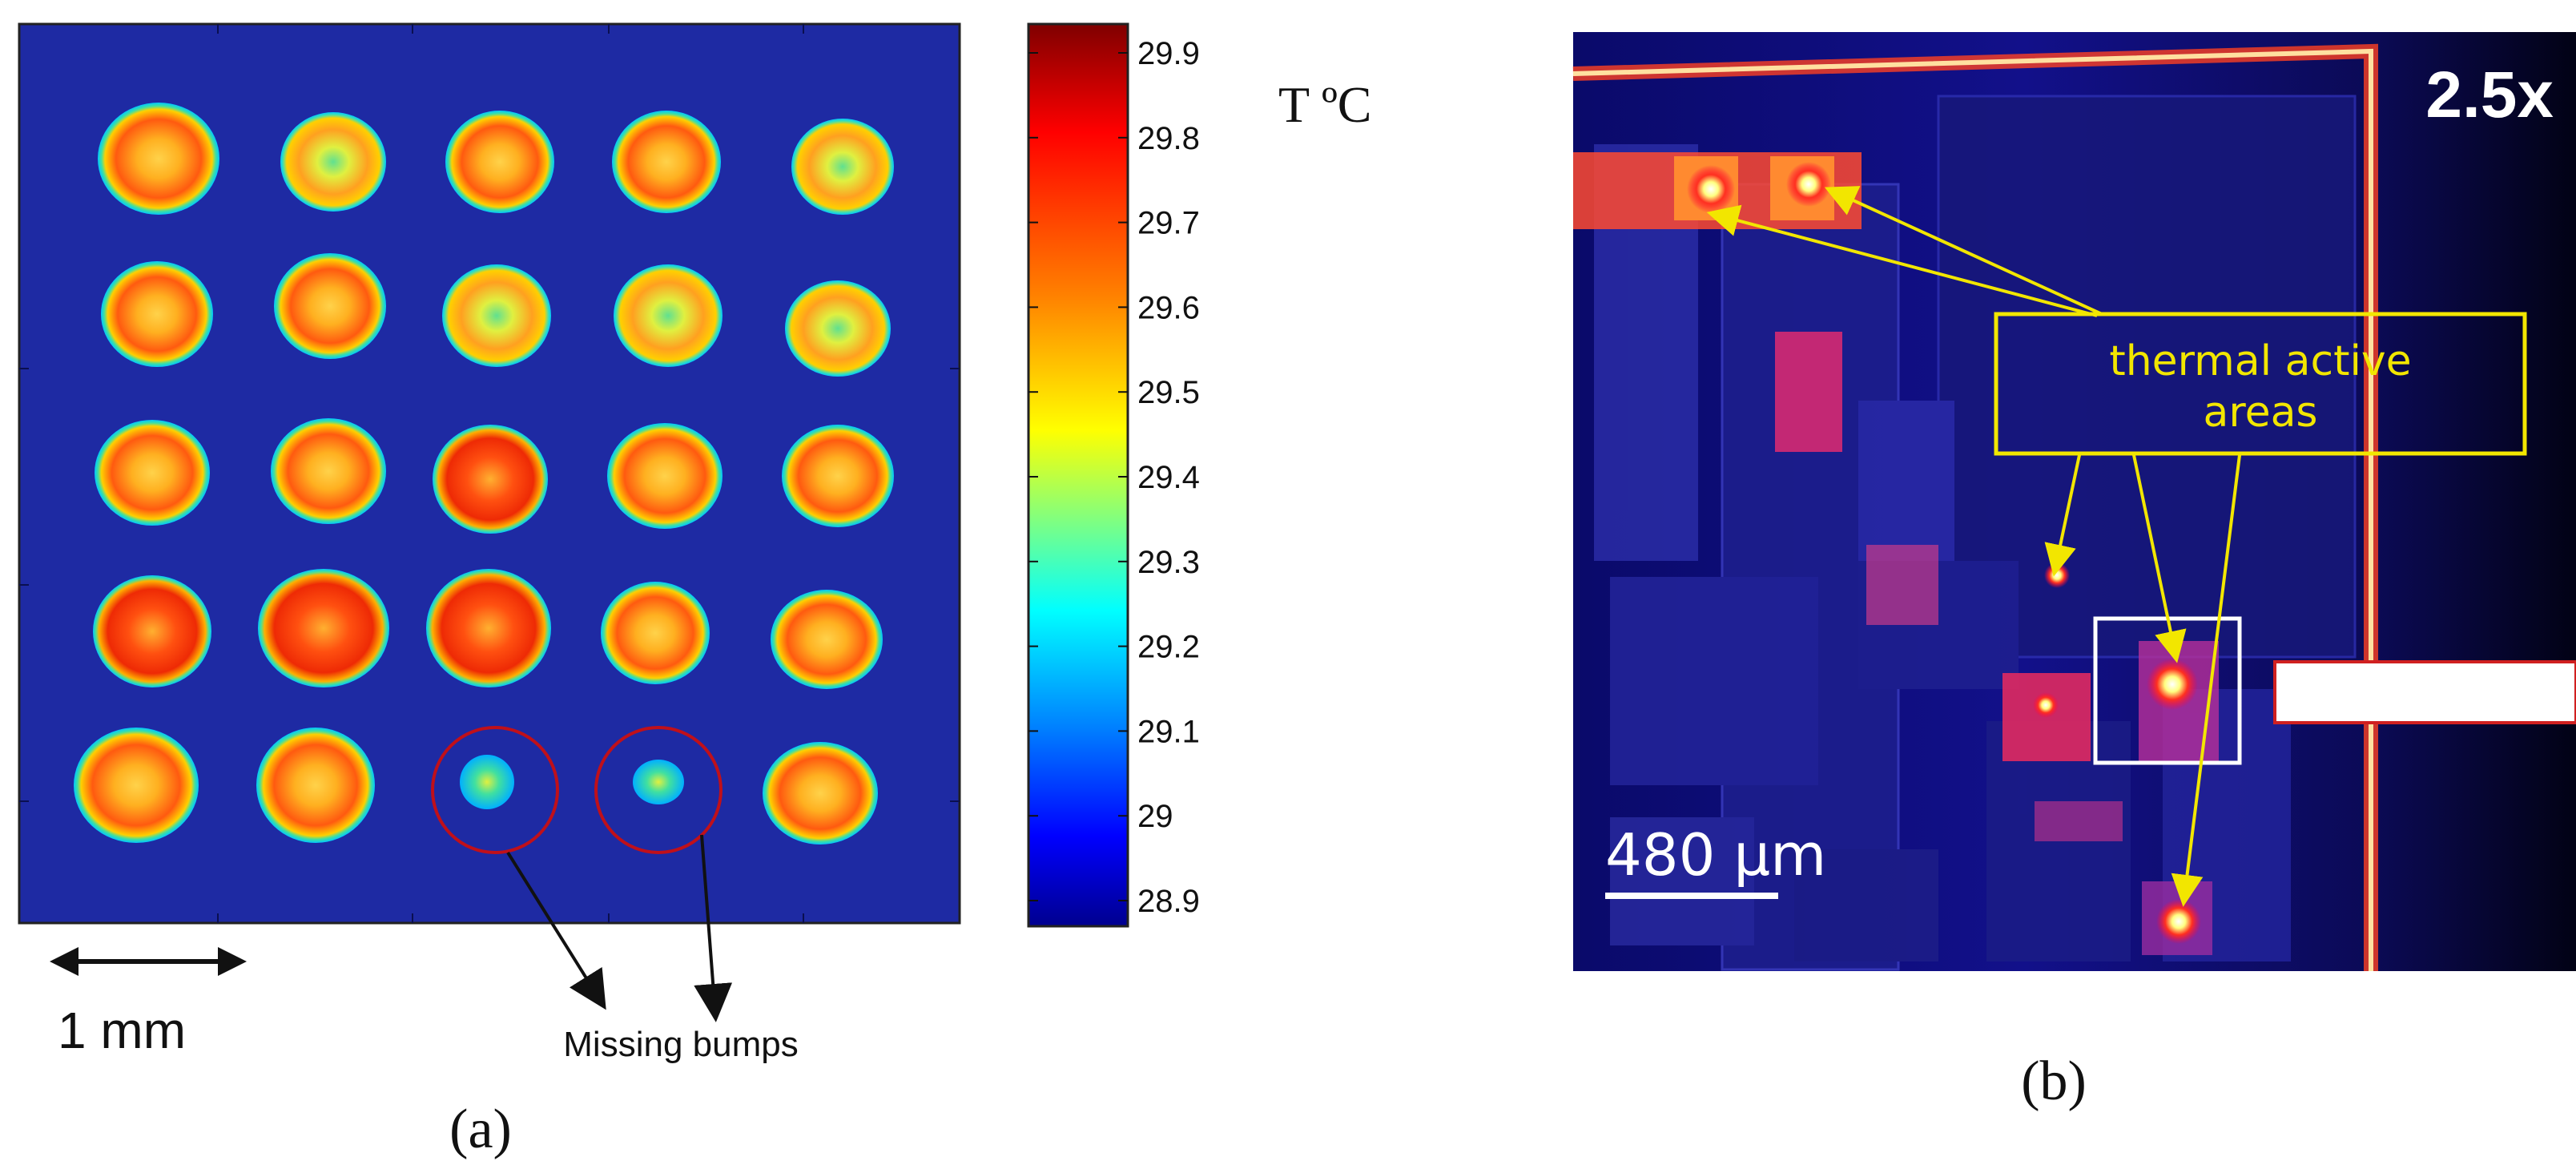 The width and height of the screenshot is (2576, 1165). I want to click on scale-bar-left-head, so click(64, 962).